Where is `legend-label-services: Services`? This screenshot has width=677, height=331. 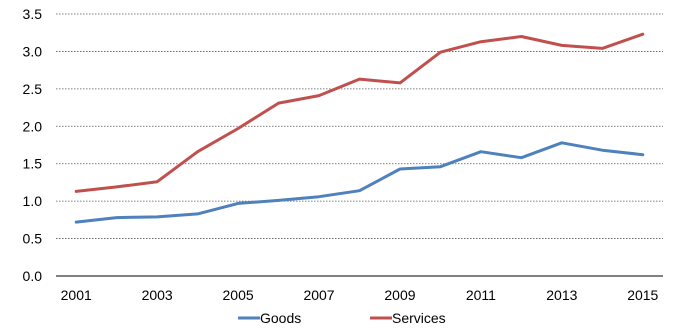
legend-label-services: Services is located at coordinates (419, 318).